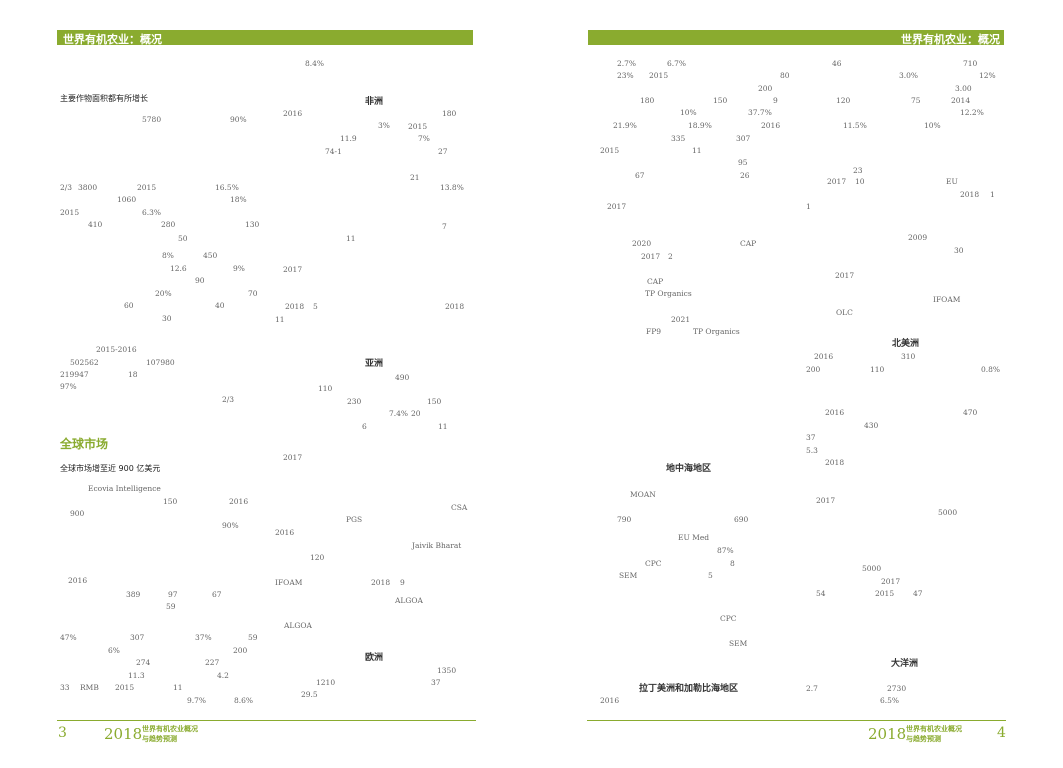 The image size is (1063, 768). What do you see at coordinates (152, 212) in the screenshot?
I see `text-fragment: 6.3%` at bounding box center [152, 212].